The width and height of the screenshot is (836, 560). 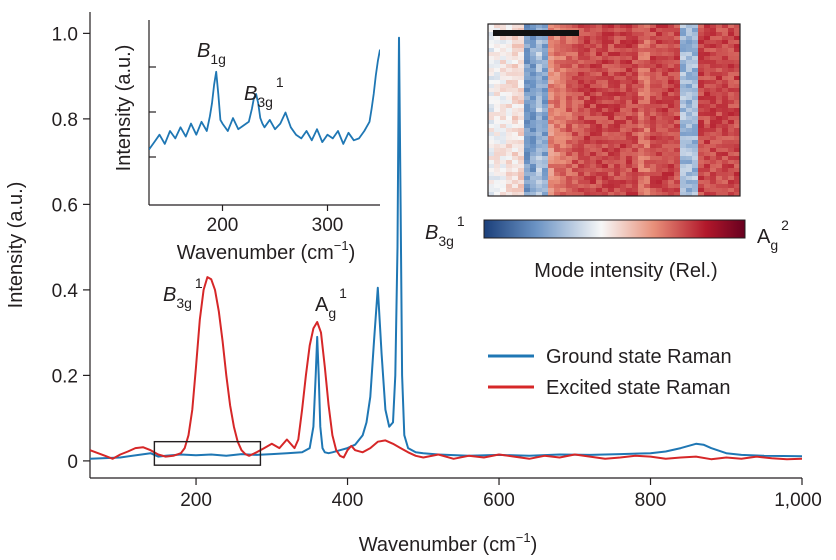 What do you see at coordinates (322, 305) in the screenshot?
I see `ag1-peak-label-main: A` at bounding box center [322, 305].